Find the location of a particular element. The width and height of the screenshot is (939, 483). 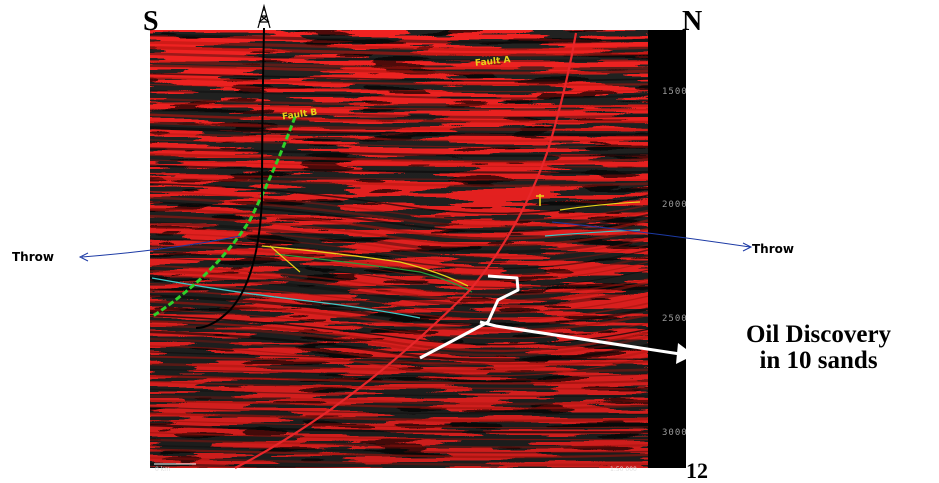

throw-left-arrow is located at coordinates (161, 246).